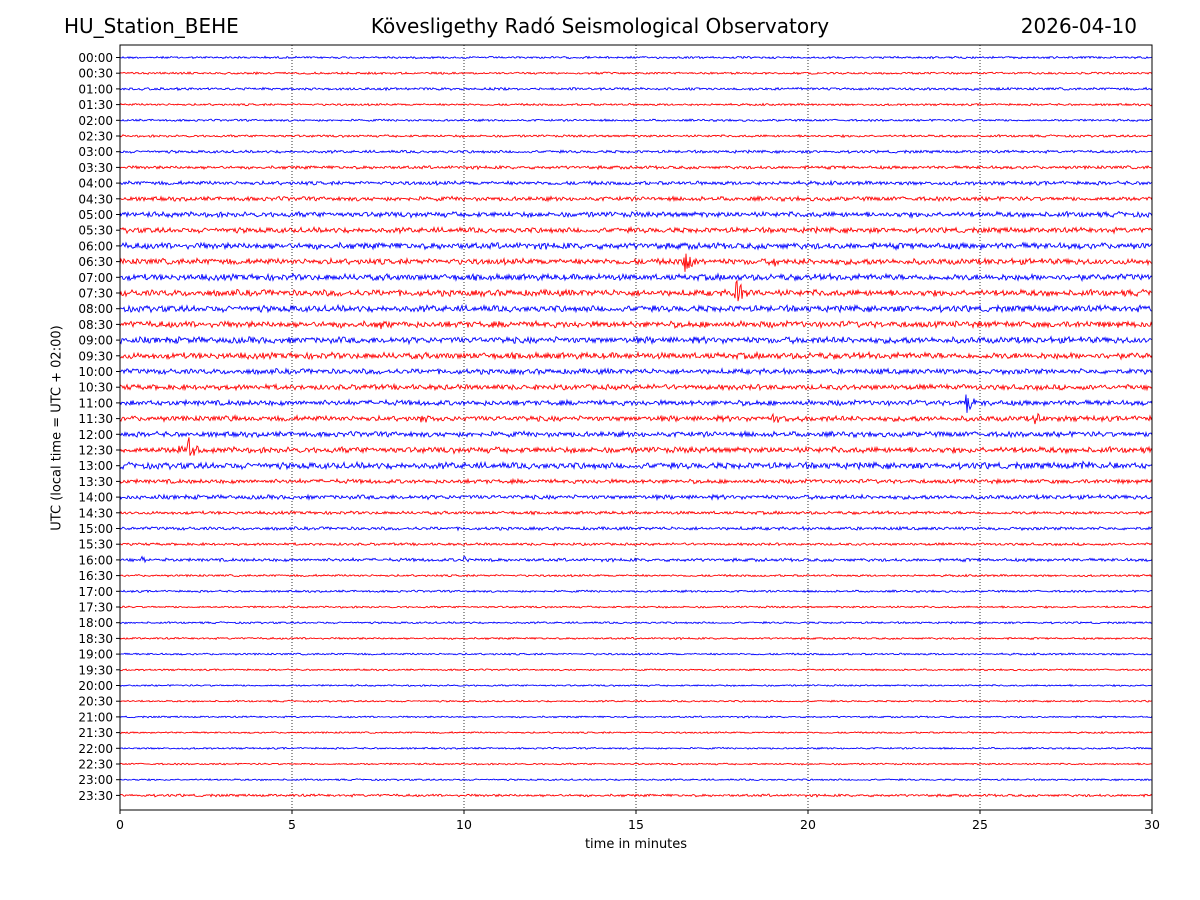 The width and height of the screenshot is (1200, 900). Describe the element at coordinates (95, 796) in the screenshot. I see `y-tick-label: 23:30` at that location.